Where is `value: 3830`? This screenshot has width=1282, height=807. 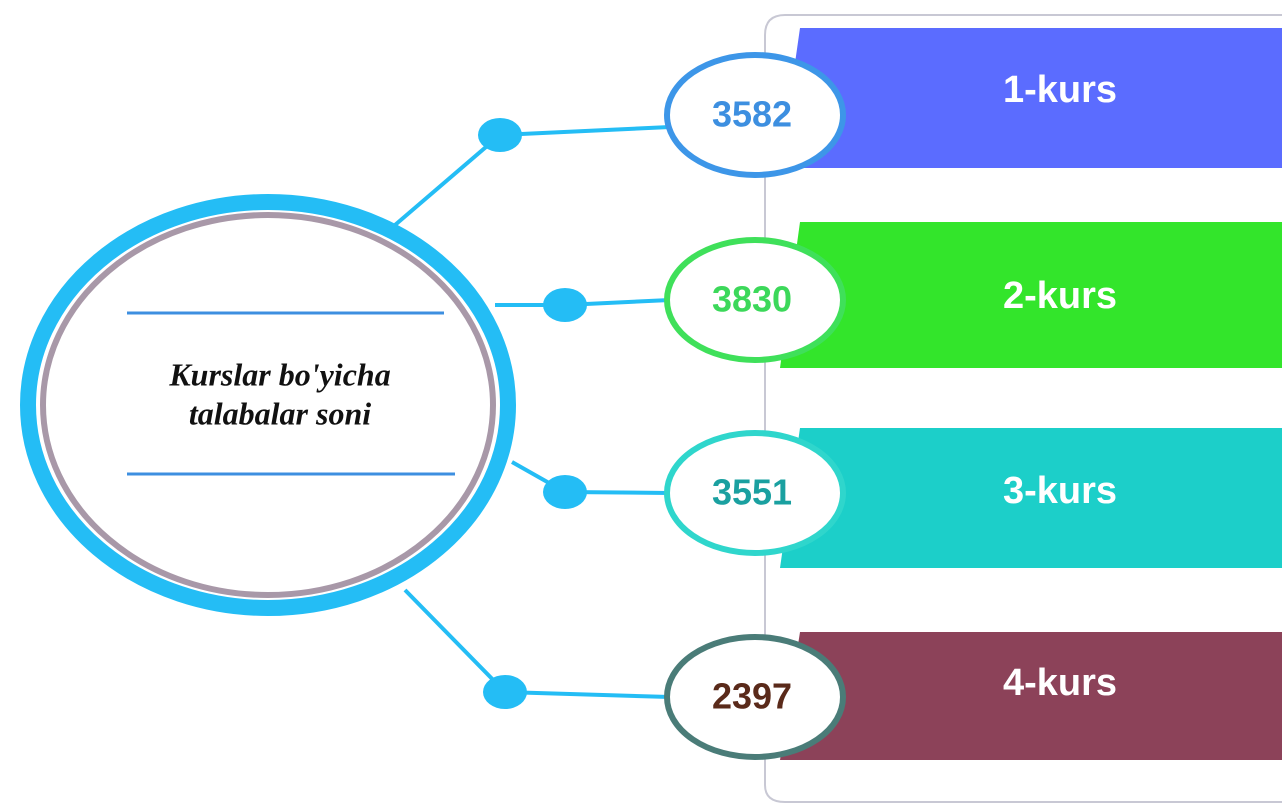
value: 3830 is located at coordinates (752, 299).